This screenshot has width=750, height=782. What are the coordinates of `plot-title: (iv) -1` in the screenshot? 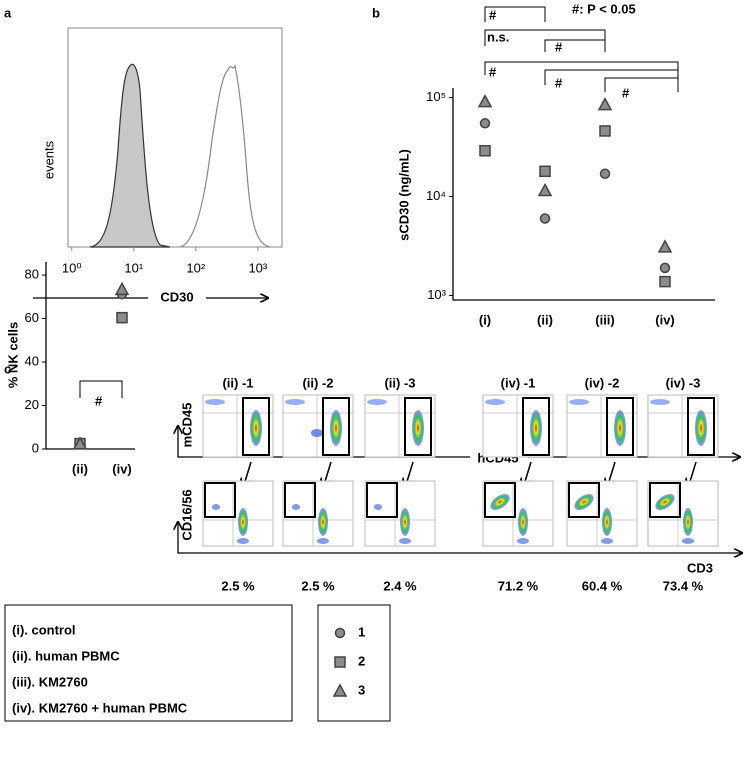 It's located at (518, 382).